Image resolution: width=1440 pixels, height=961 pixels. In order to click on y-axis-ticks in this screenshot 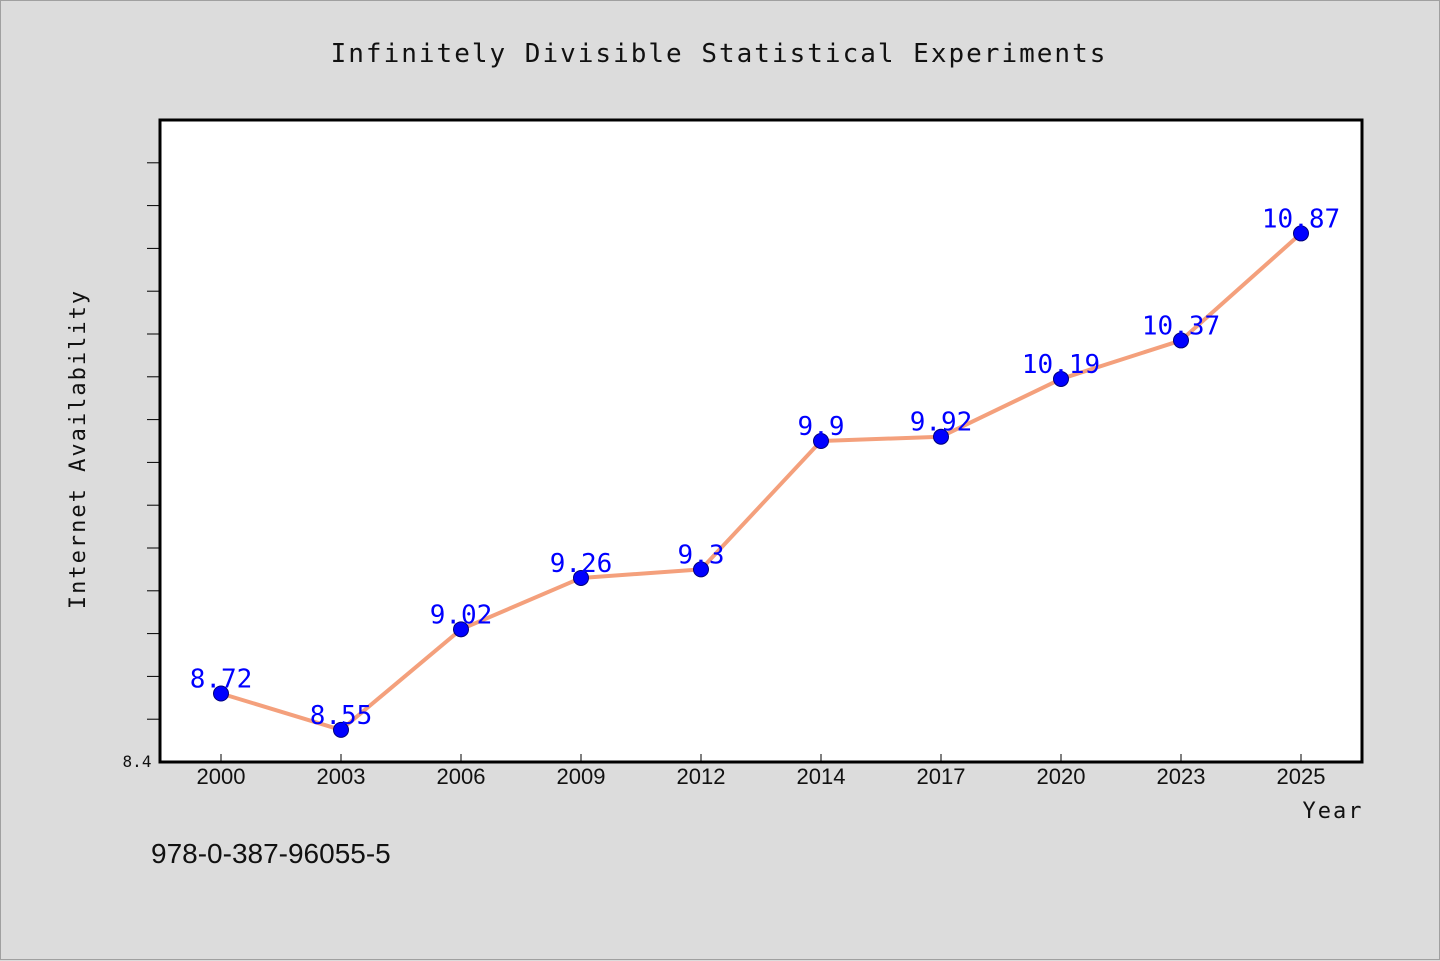, I will do `click(153, 441)`.